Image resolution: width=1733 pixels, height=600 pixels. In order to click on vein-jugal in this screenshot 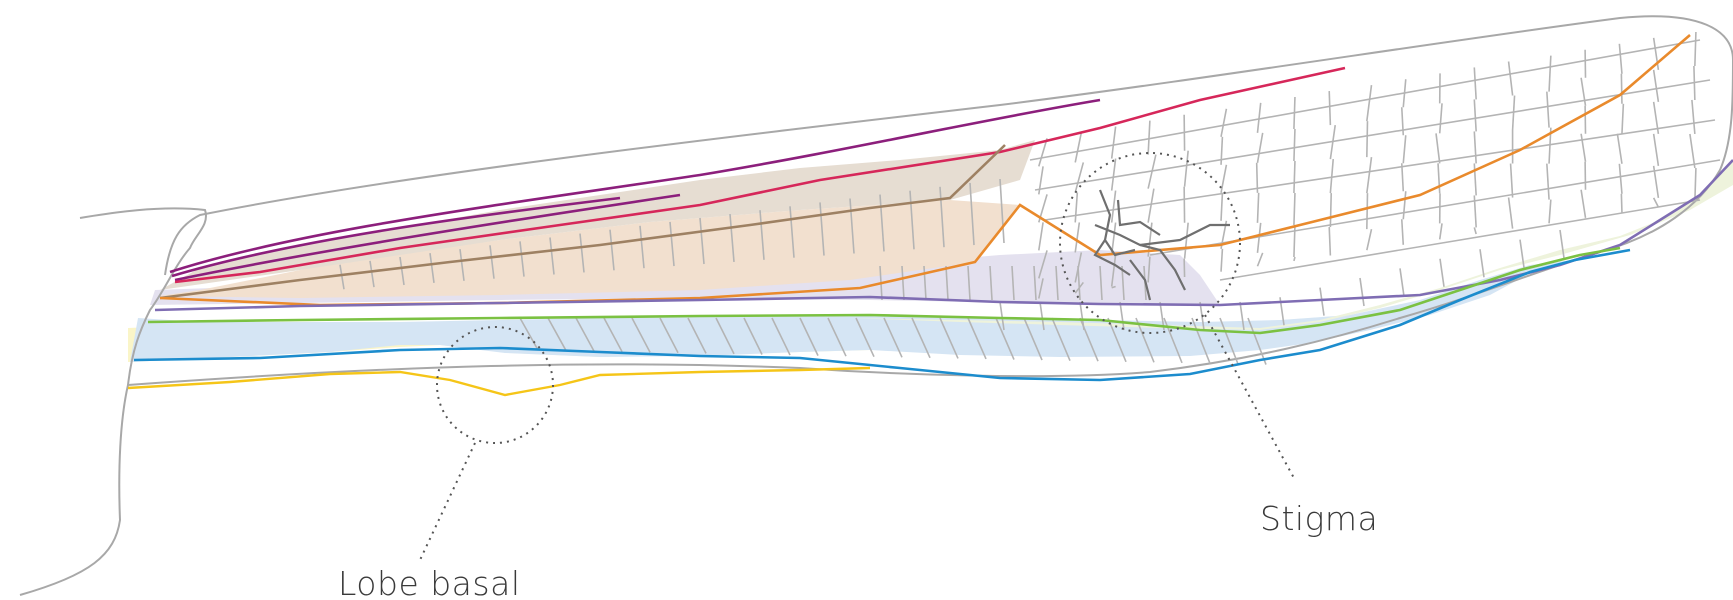, I will do `click(499, 381)`.